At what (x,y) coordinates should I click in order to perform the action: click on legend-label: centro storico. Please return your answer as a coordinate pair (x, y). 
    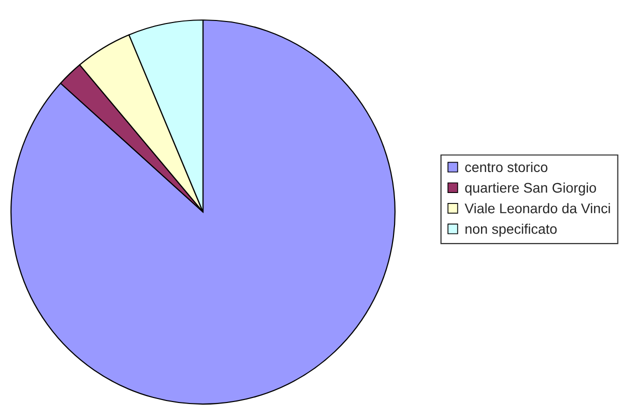
    Looking at the image, I should click on (506, 167).